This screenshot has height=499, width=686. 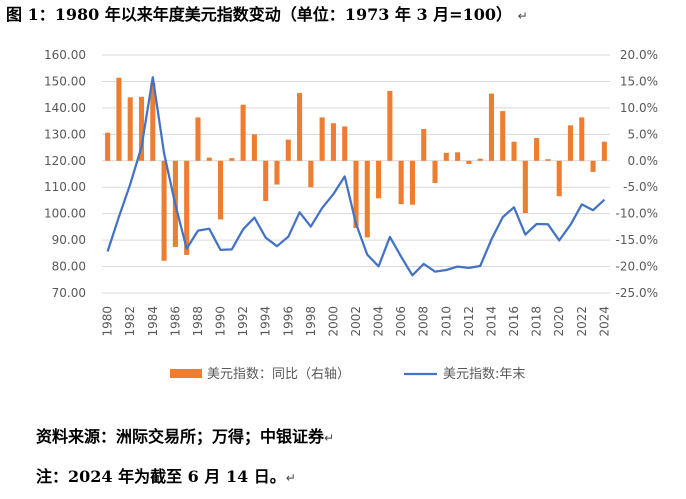 I want to click on x-tick-label: 1998, so click(x=311, y=321).